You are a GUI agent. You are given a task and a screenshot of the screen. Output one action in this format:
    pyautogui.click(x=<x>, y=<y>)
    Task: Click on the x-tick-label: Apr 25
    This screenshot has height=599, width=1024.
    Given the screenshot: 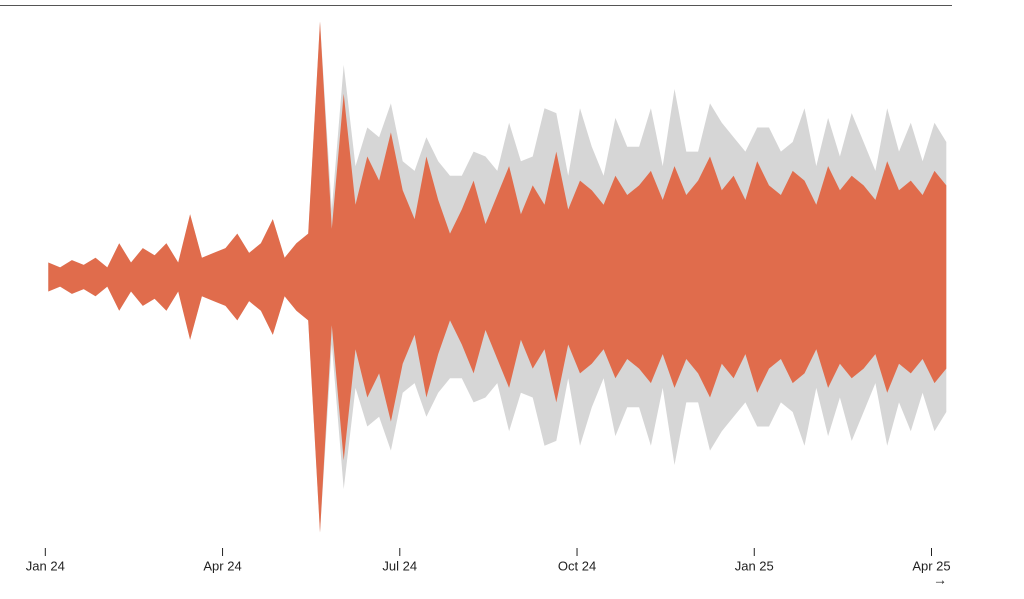 What is the action you would take?
    pyautogui.click(x=931, y=565)
    